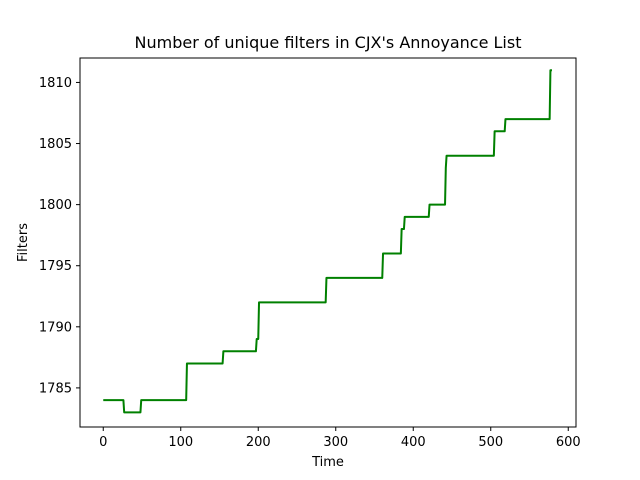 Image resolution: width=640 pixels, height=480 pixels. What do you see at coordinates (55, 327) in the screenshot?
I see `y-tick-label: 1790` at bounding box center [55, 327].